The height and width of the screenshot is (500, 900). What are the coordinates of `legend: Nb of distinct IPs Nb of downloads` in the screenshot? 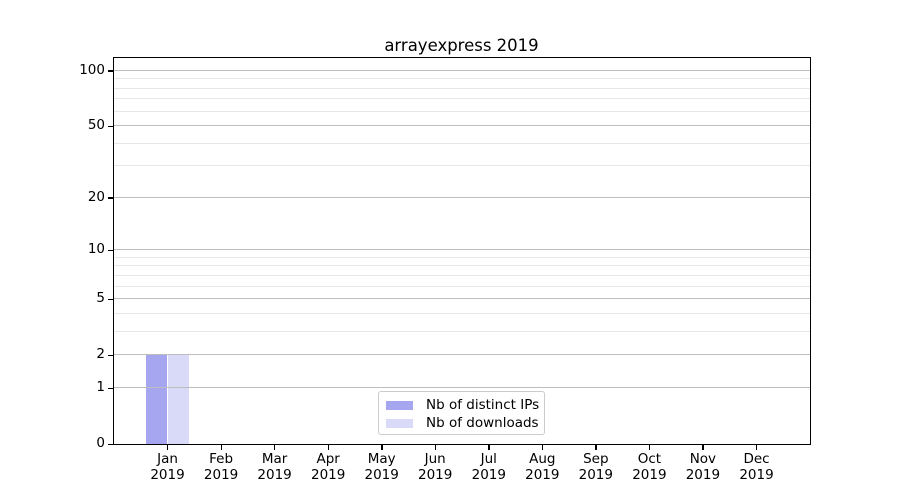 It's located at (461, 413).